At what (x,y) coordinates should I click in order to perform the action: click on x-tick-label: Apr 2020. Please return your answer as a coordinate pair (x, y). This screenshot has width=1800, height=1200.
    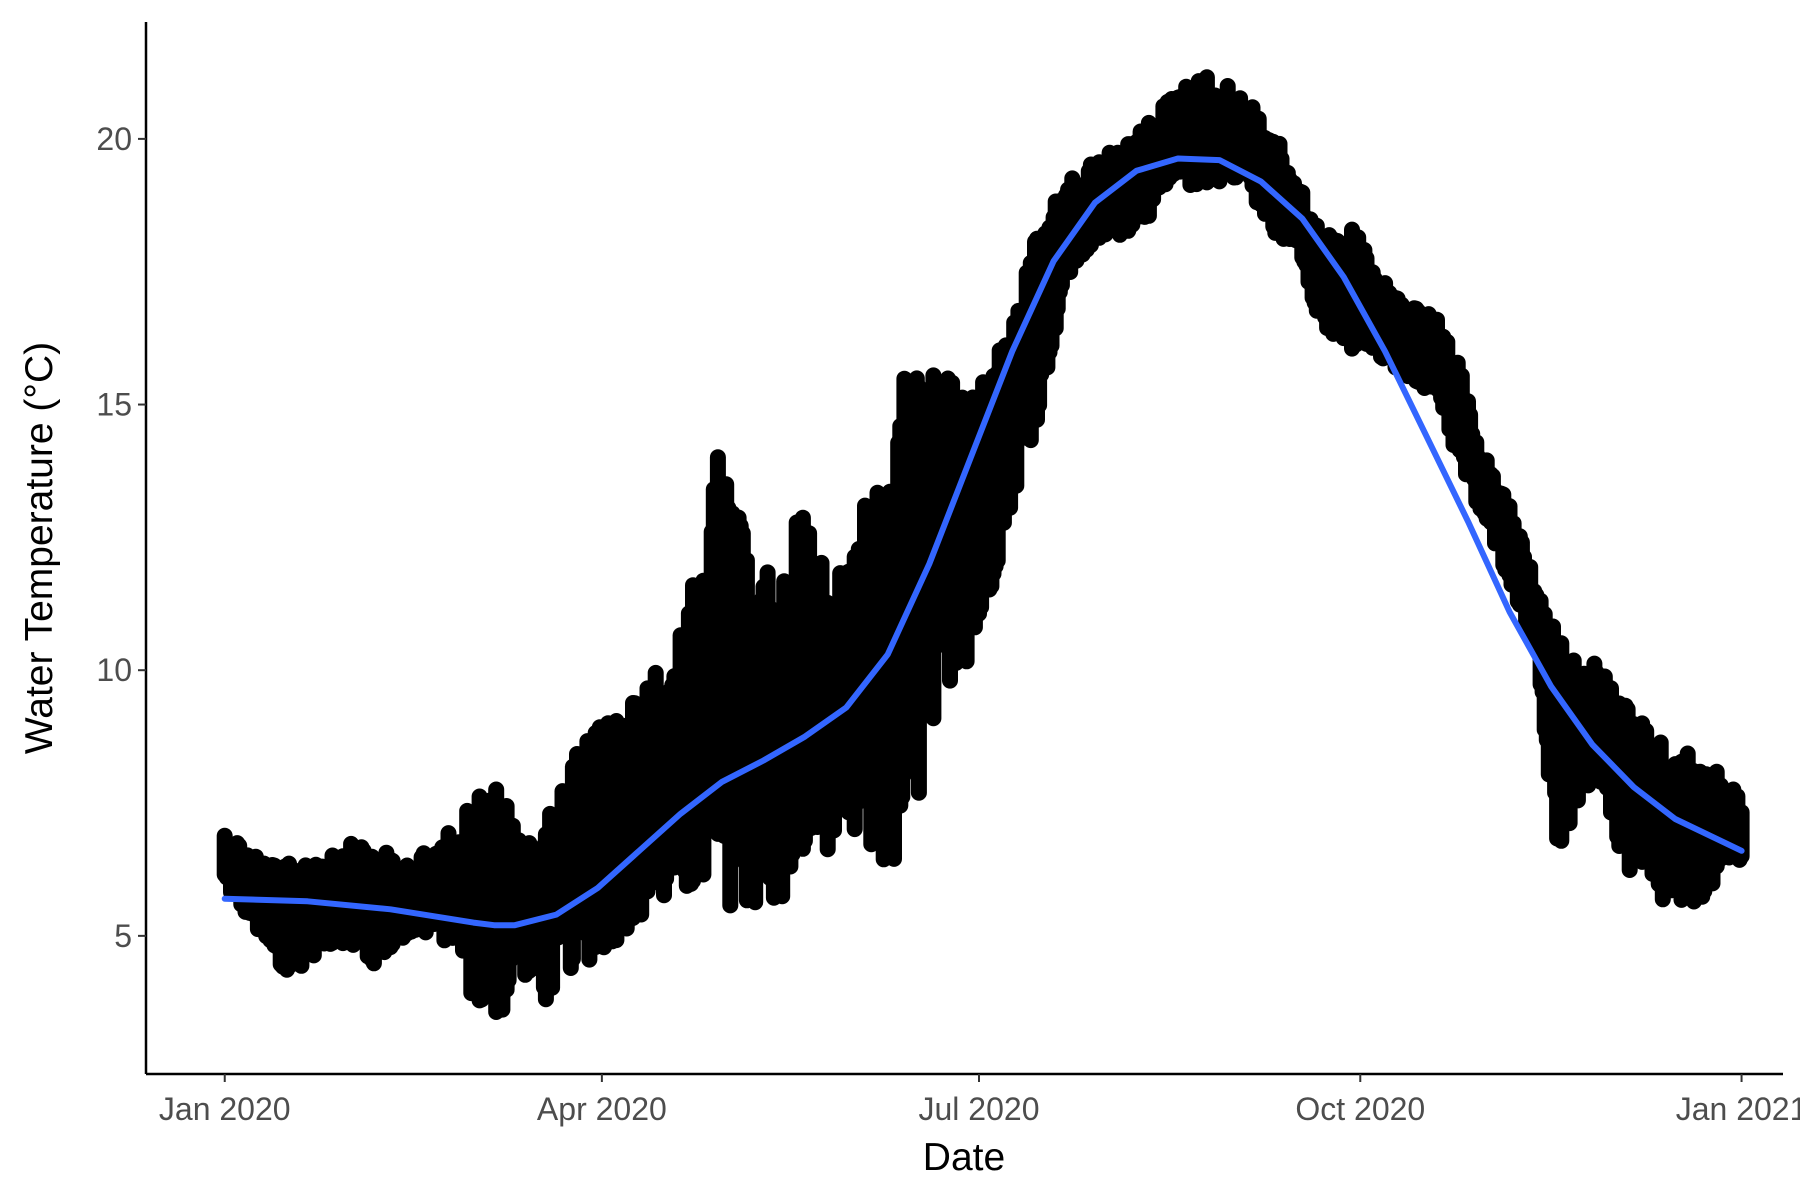
    Looking at the image, I should click on (602, 1109).